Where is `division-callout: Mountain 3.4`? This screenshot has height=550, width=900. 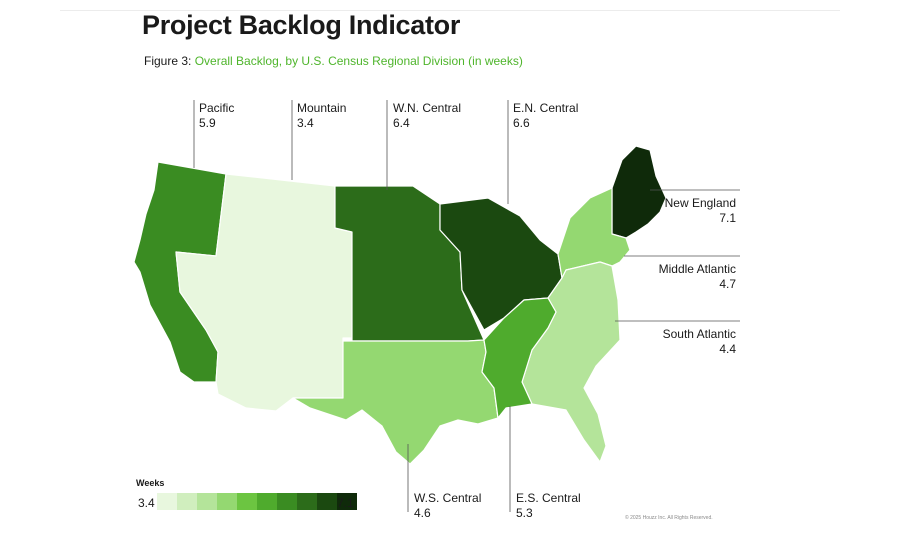 division-callout: Mountain 3.4 is located at coordinates (321, 116).